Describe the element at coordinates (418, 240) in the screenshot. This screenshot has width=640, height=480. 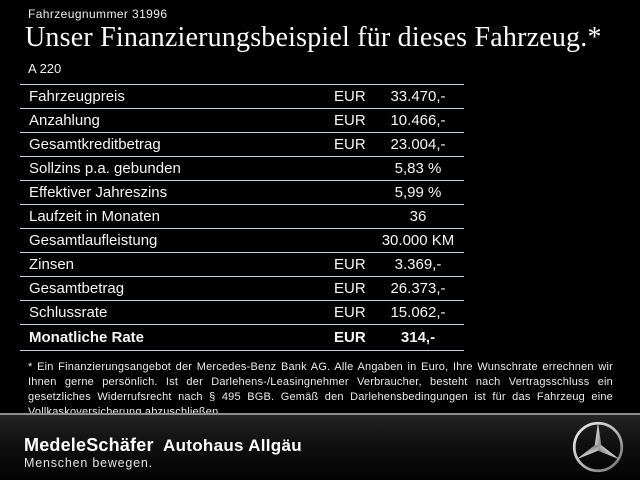
I see `row-value: 30.000 KM` at that location.